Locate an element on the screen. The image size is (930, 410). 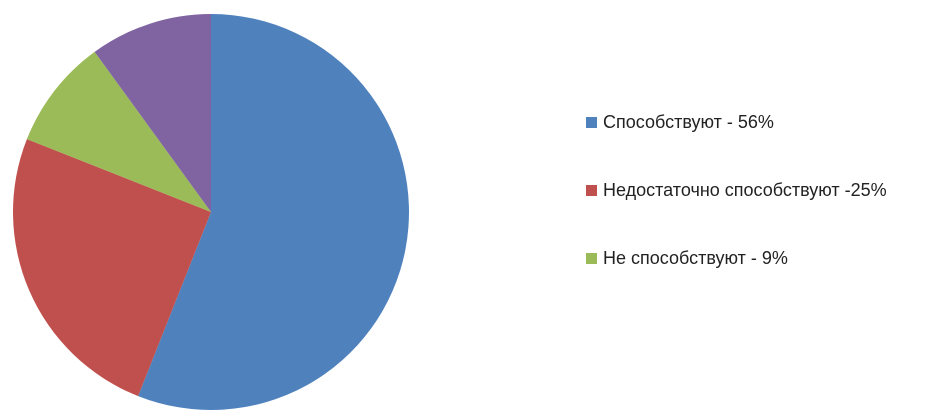
legend-label-sposobstvuyut: Способствуют - 56% is located at coordinates (688, 122).